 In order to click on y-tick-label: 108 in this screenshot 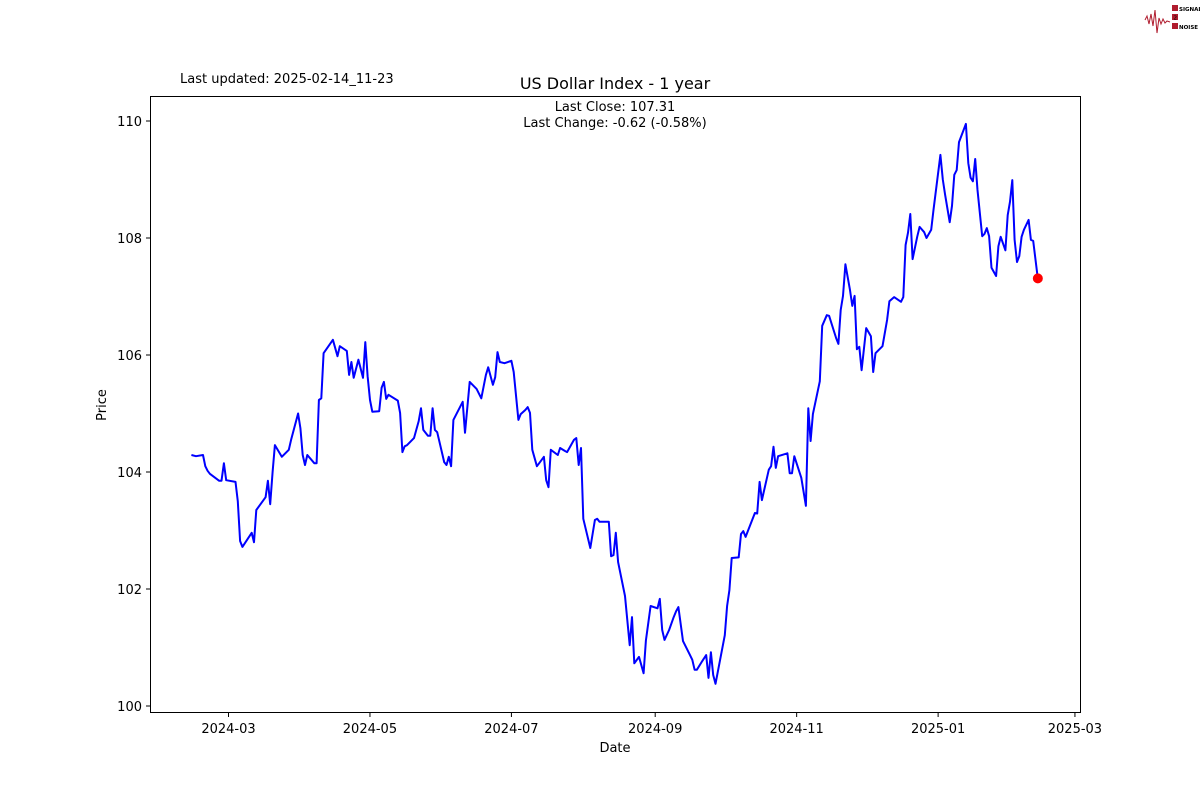, I will do `click(129, 239)`.